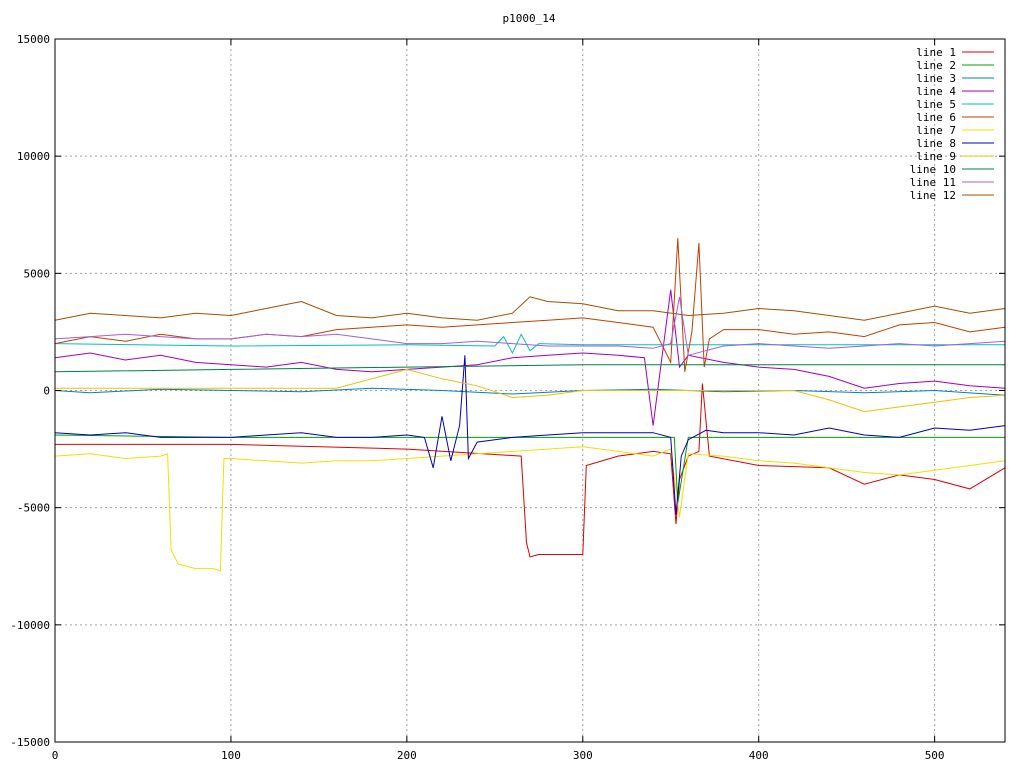 This screenshot has width=1024, height=768. I want to click on legend-label: line 1, so click(936, 52).